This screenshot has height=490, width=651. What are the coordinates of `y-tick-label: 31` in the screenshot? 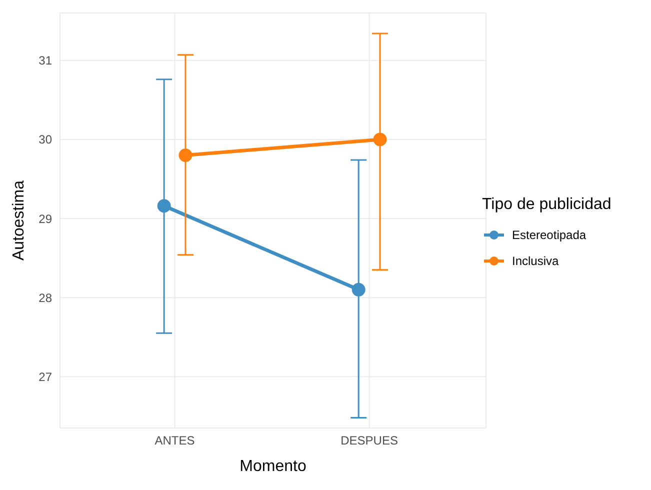 It's located at (45, 61).